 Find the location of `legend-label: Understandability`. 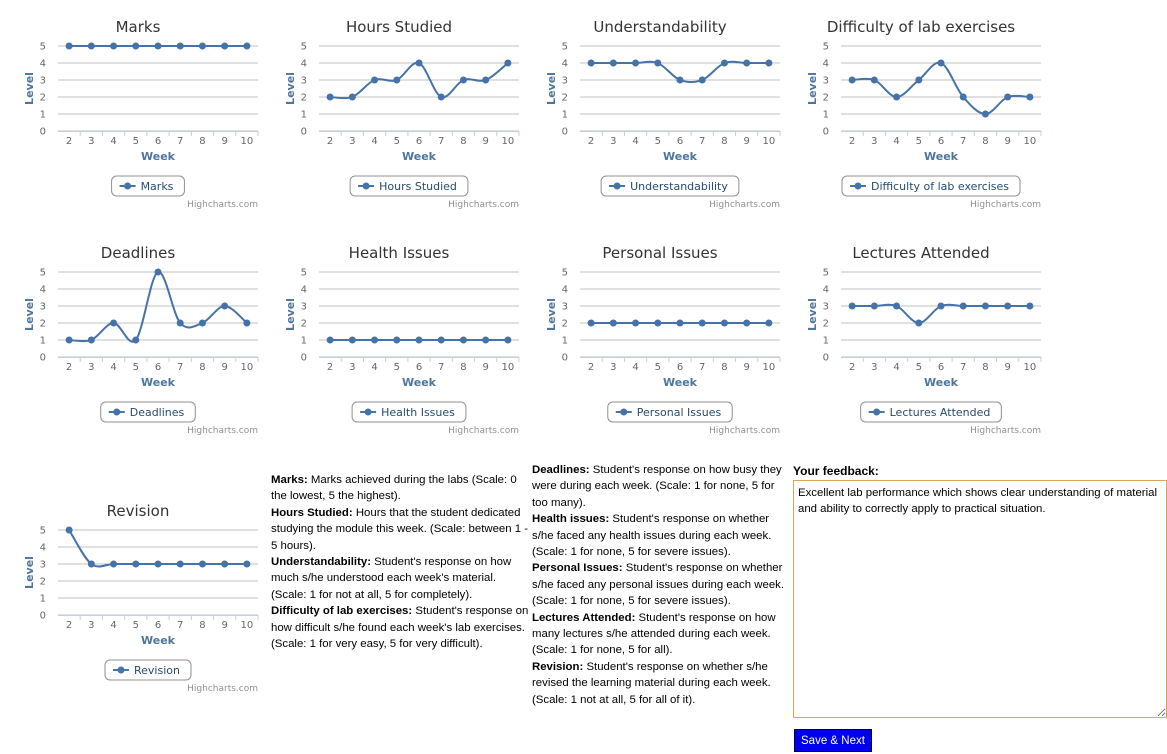

legend-label: Understandability is located at coordinates (679, 186).